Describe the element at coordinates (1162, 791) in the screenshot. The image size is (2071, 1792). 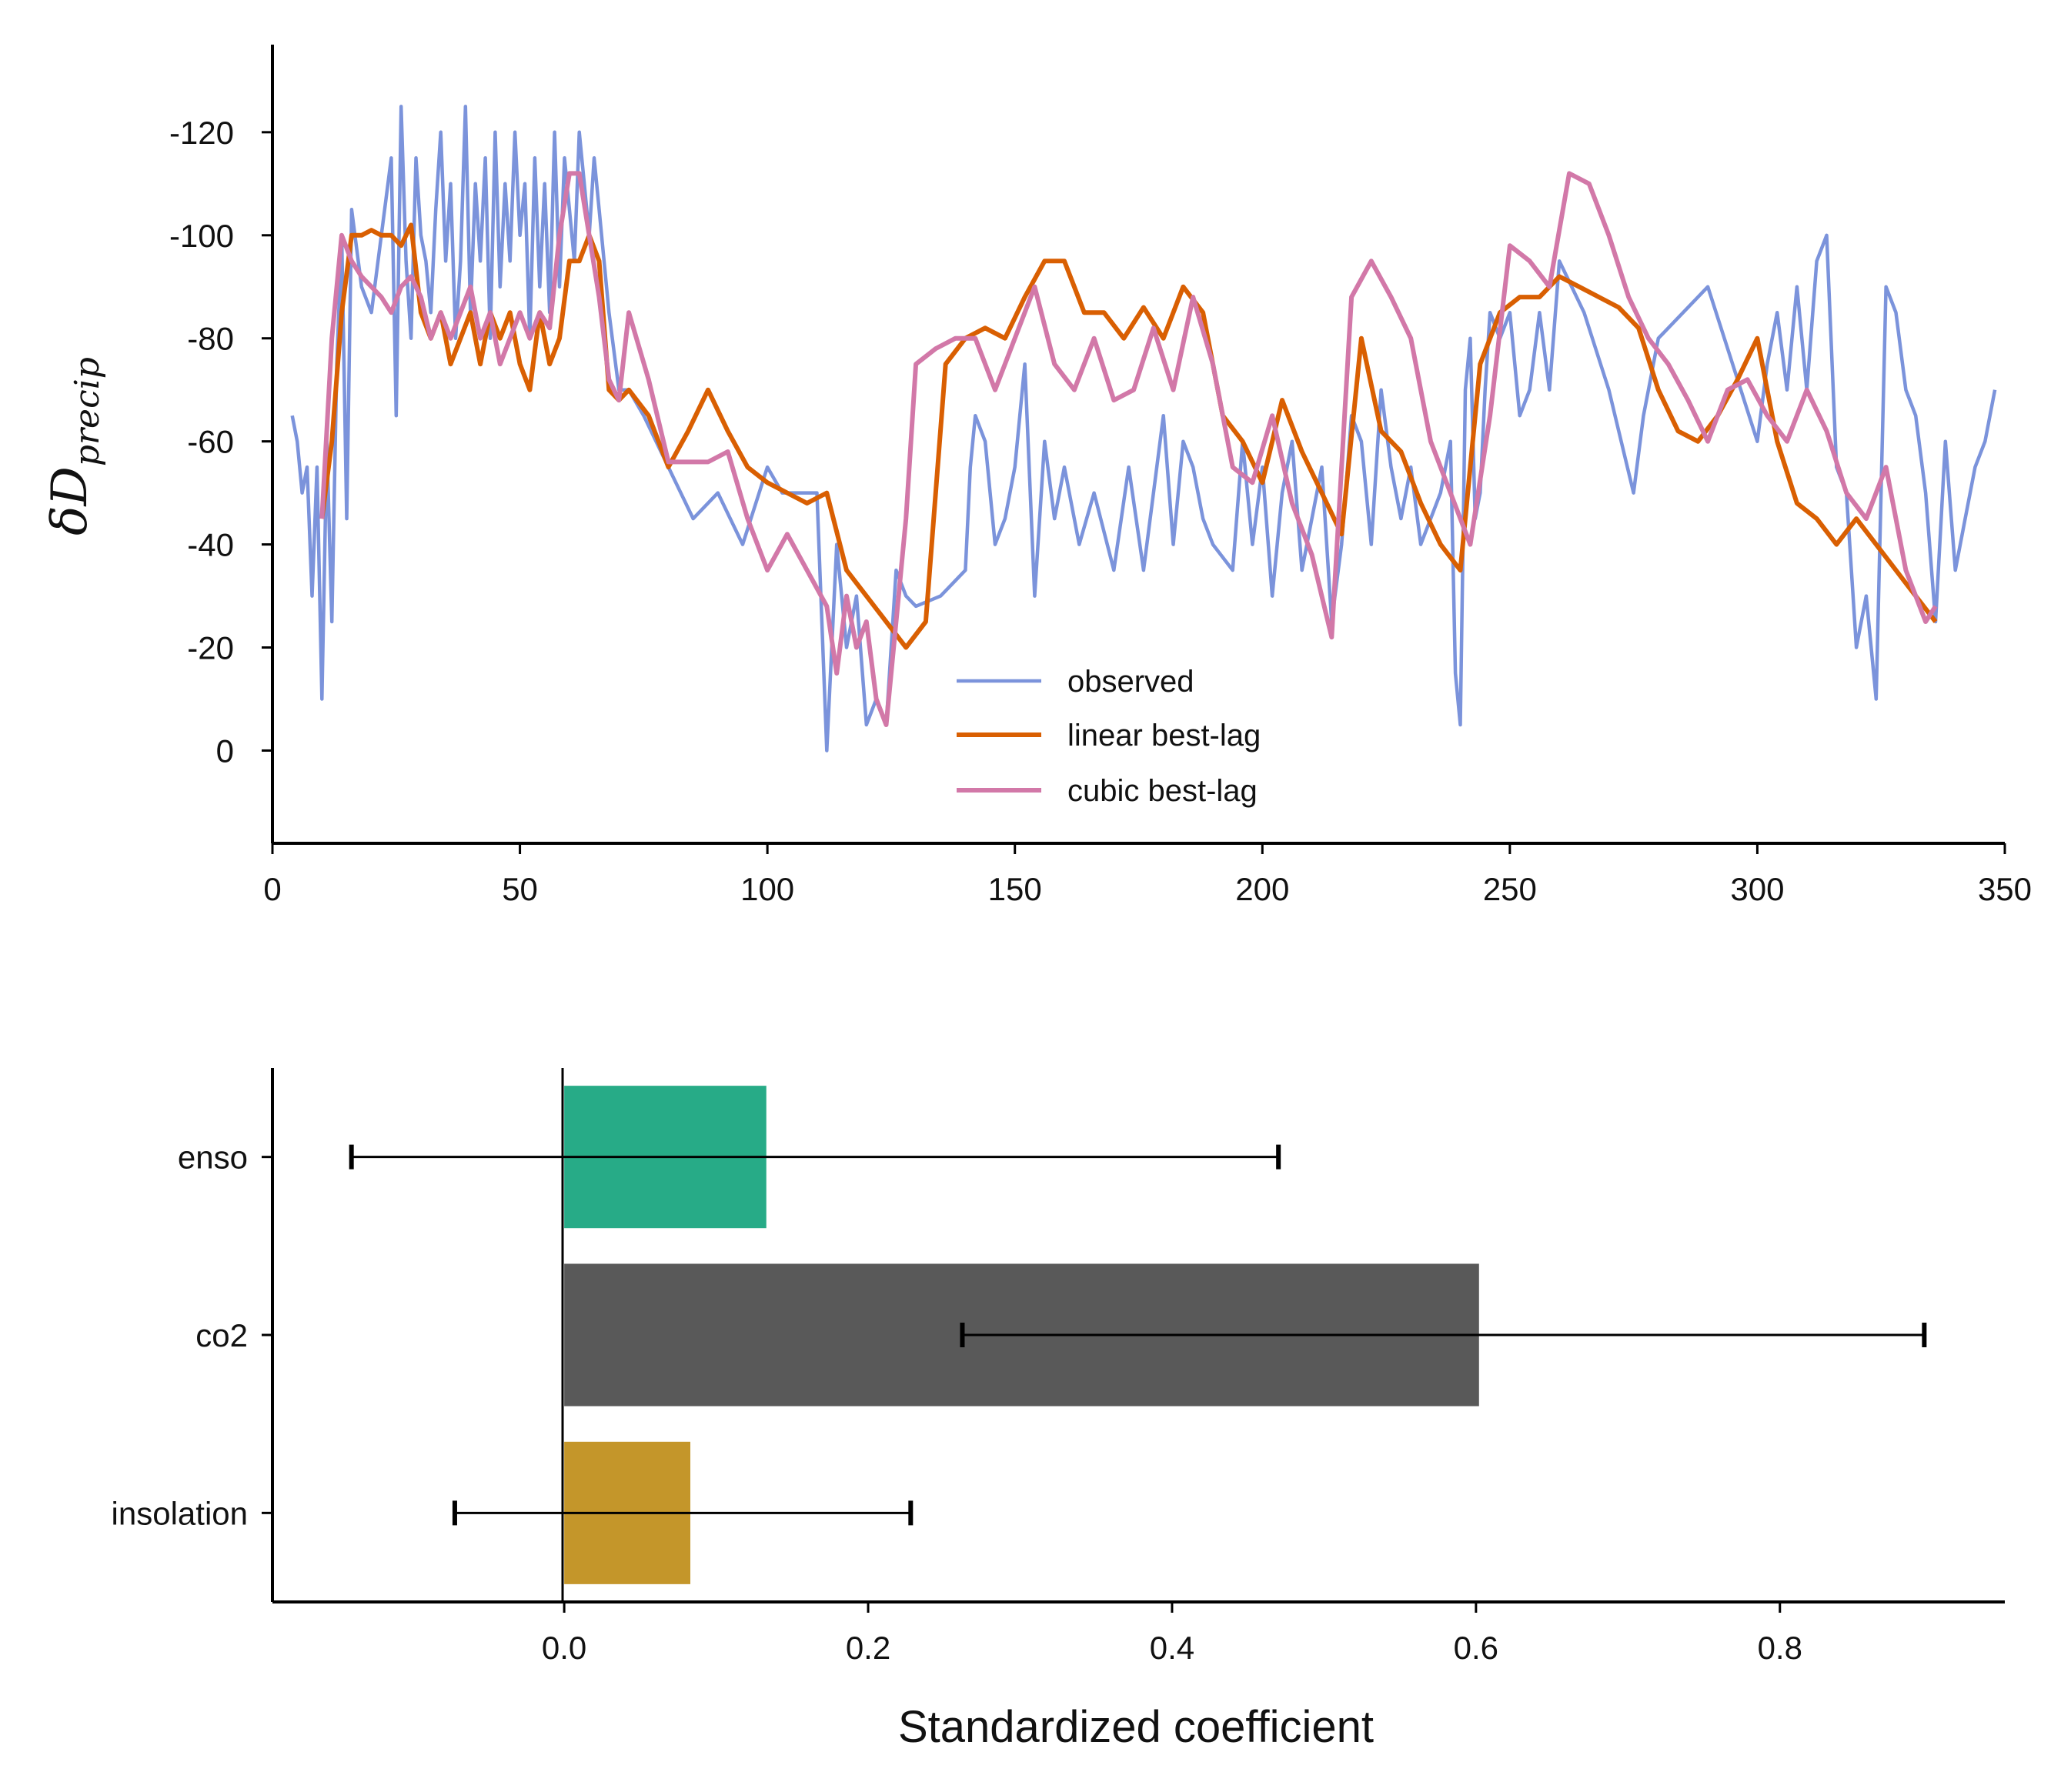
I see `legend-label-cubic: cubic best-lag` at that location.